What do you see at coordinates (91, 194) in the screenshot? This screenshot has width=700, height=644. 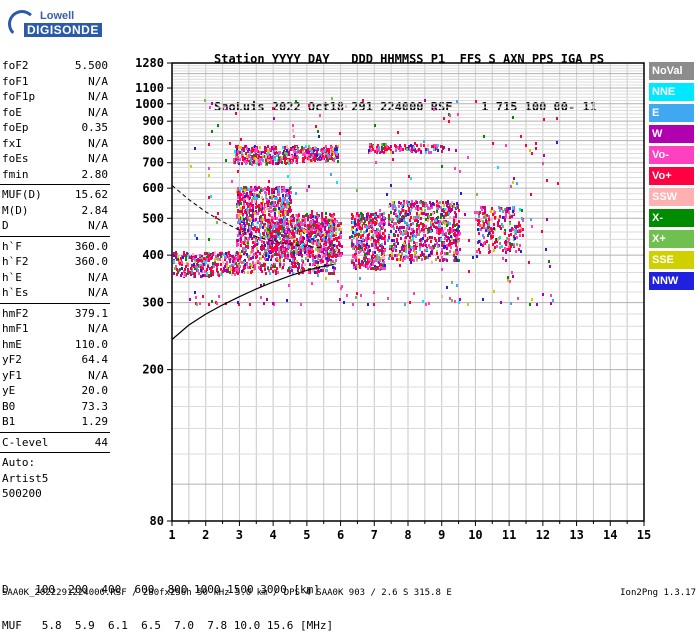 I see `param-value: 15.62` at bounding box center [91, 194].